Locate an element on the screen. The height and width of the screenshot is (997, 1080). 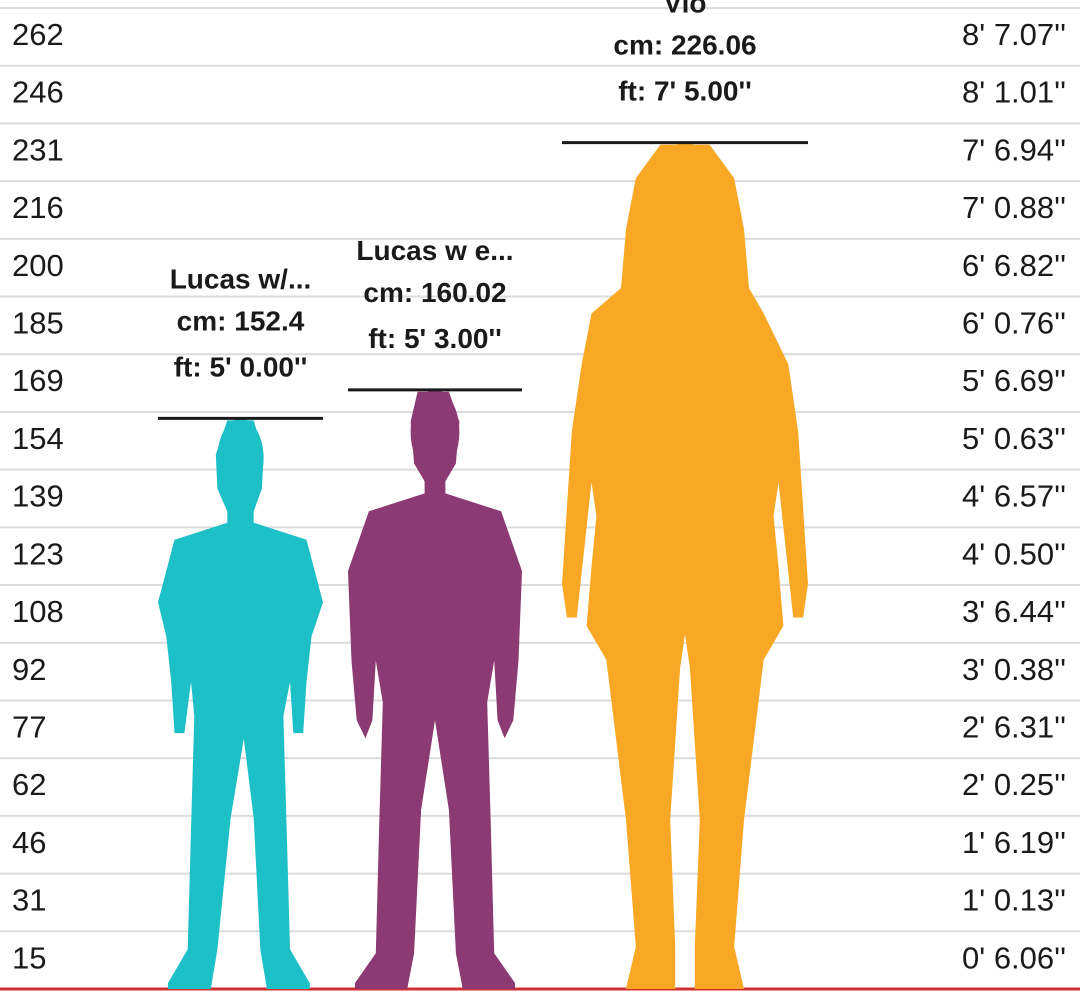
y-tick-ft: 4' 0.50'' is located at coordinates (1014, 553).